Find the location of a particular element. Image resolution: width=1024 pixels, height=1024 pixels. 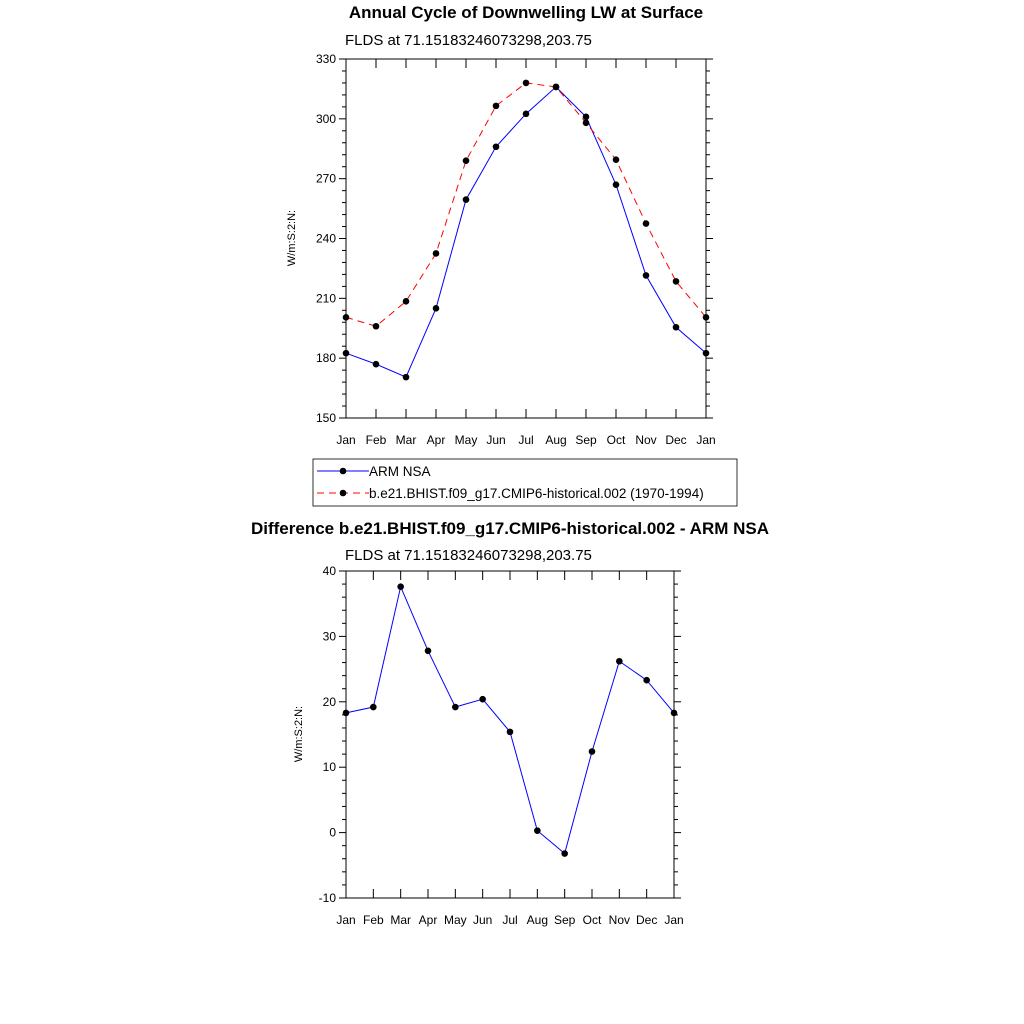

legend-marker-model is located at coordinates (343, 493).